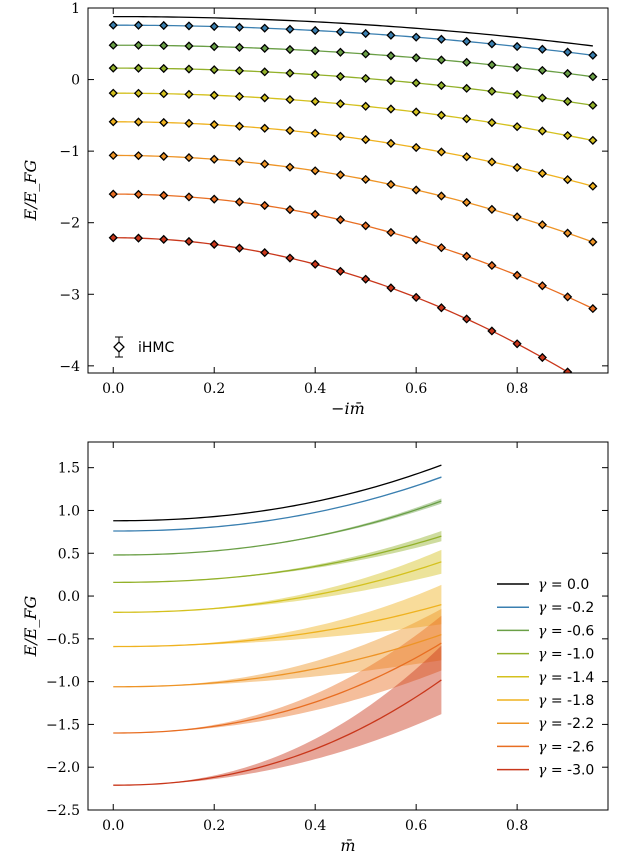 This screenshot has height=862, width=623. What do you see at coordinates (63, 811) in the screenshot?
I see `bottom-y-tick-label: −2.5` at bounding box center [63, 811].